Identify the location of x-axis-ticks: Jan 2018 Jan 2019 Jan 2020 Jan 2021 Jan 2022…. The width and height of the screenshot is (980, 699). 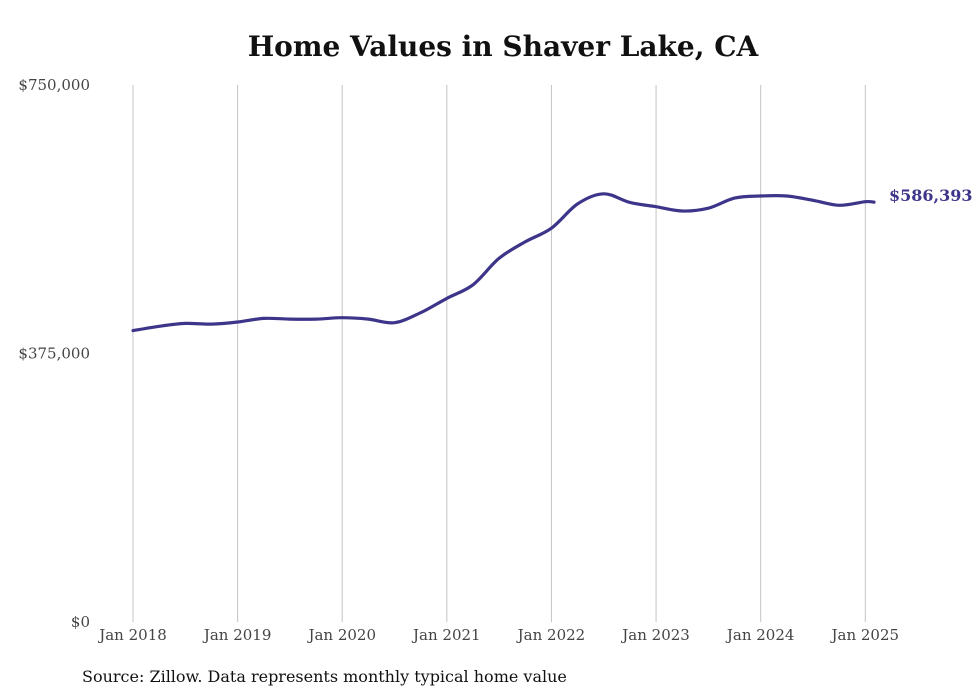
(498, 635).